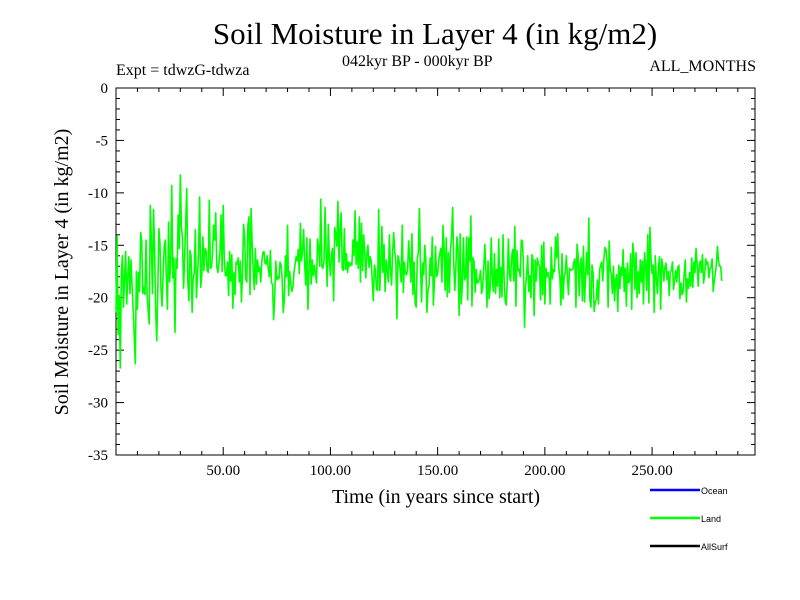 This screenshot has width=800, height=600. I want to click on y-tick-label: -10, so click(98, 194).